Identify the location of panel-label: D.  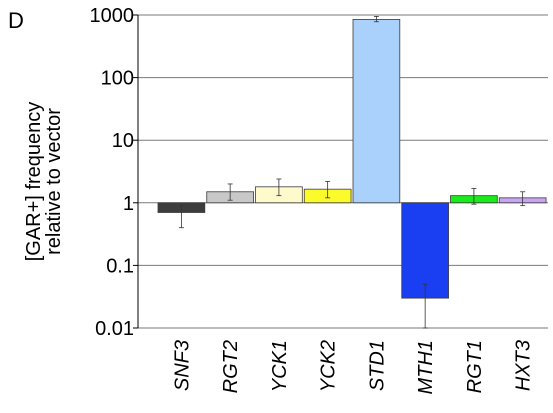
(16, 20).